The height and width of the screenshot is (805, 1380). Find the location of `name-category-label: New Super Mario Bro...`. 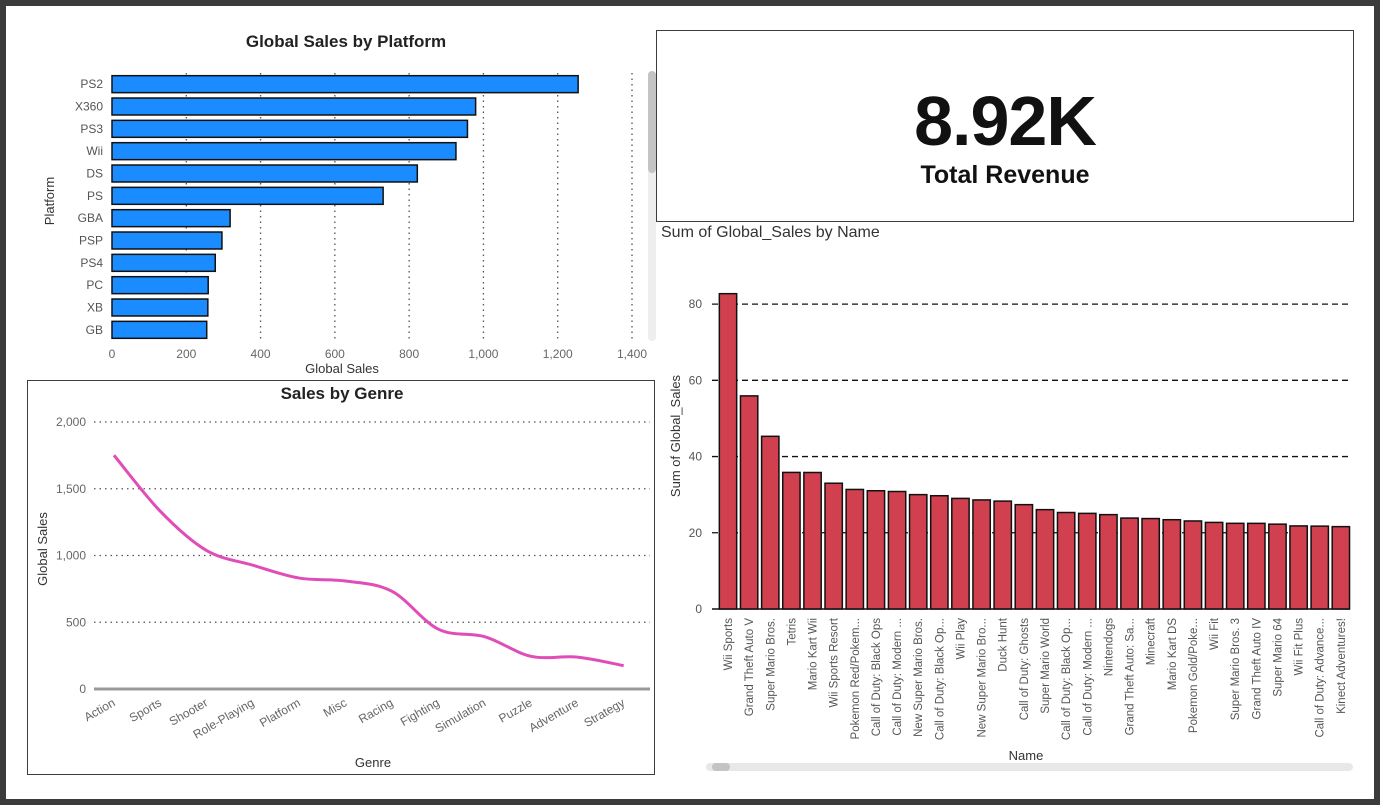

name-category-label: New Super Mario Bro... is located at coordinates (983, 678).